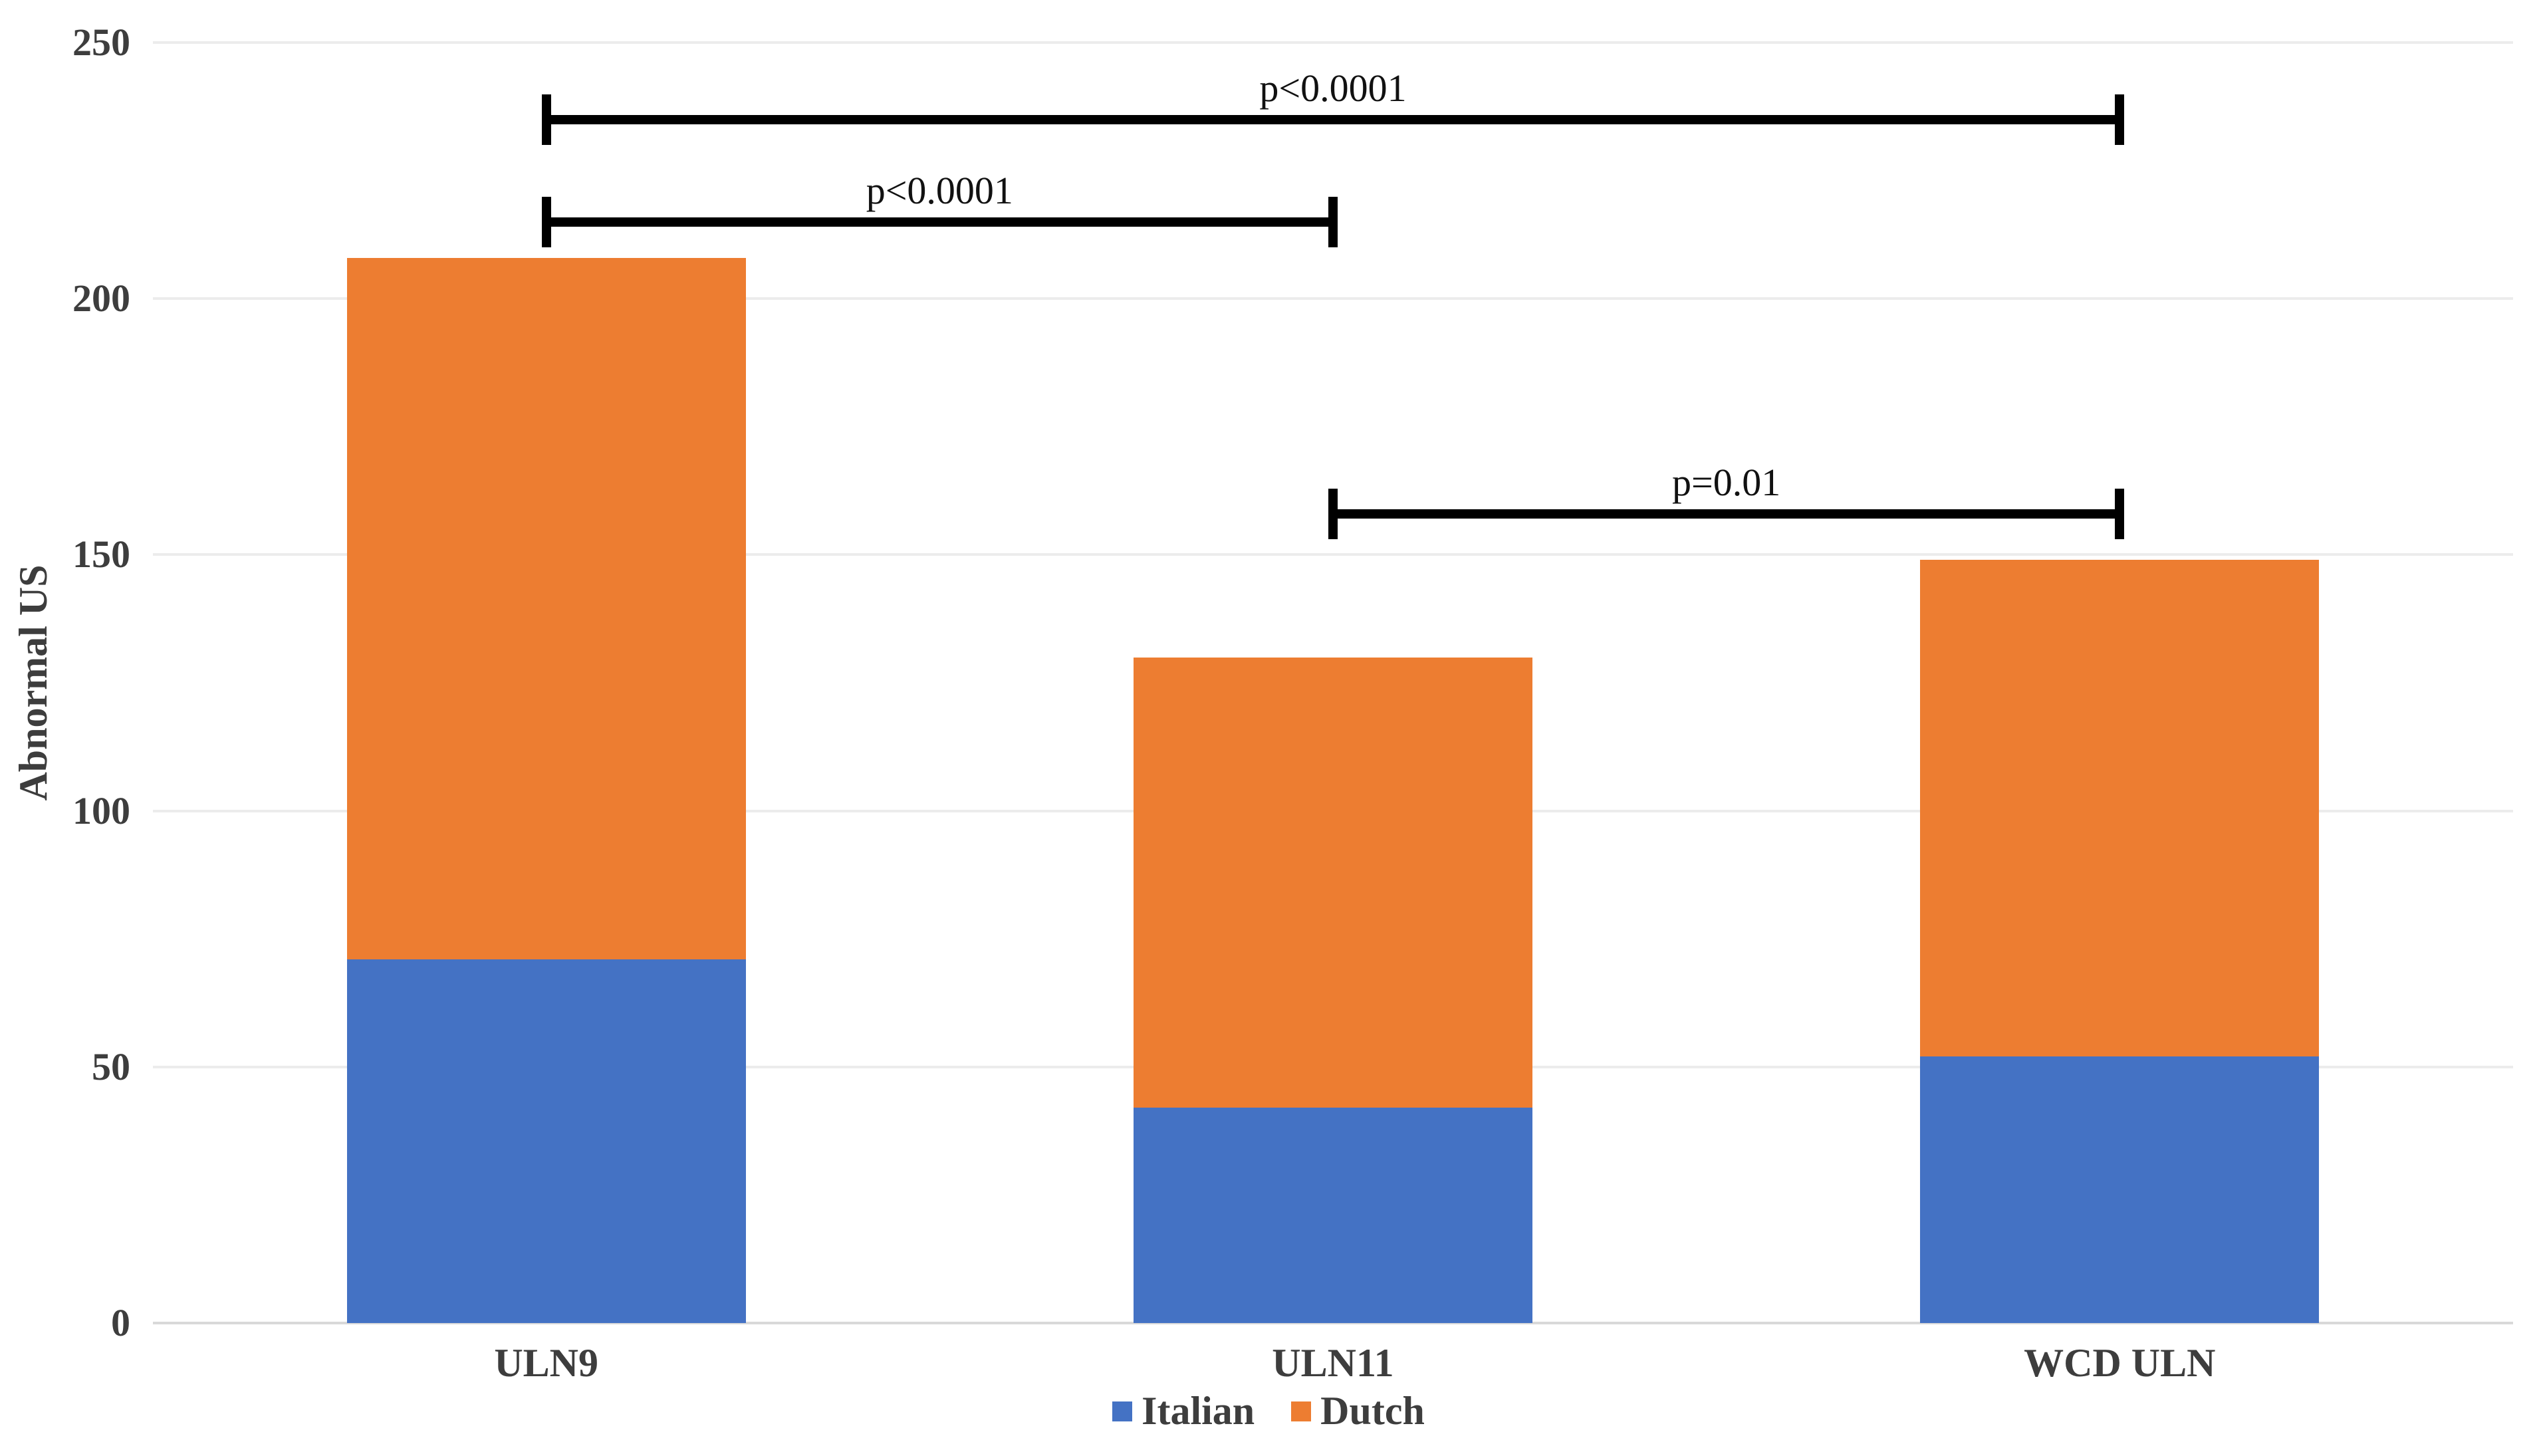 This screenshot has height=1456, width=2537. What do you see at coordinates (1268, 1411) in the screenshot?
I see `chart-legend: Italian Dutch` at bounding box center [1268, 1411].